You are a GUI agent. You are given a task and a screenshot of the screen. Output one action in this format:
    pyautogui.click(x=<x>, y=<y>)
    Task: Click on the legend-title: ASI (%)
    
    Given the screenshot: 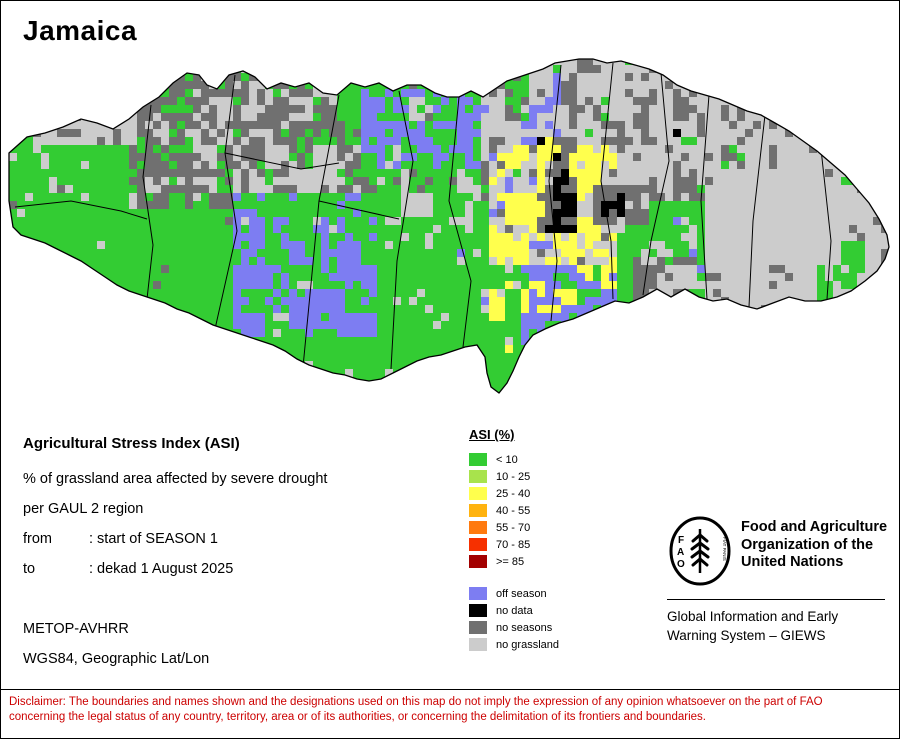 What is the action you would take?
    pyautogui.click(x=492, y=434)
    